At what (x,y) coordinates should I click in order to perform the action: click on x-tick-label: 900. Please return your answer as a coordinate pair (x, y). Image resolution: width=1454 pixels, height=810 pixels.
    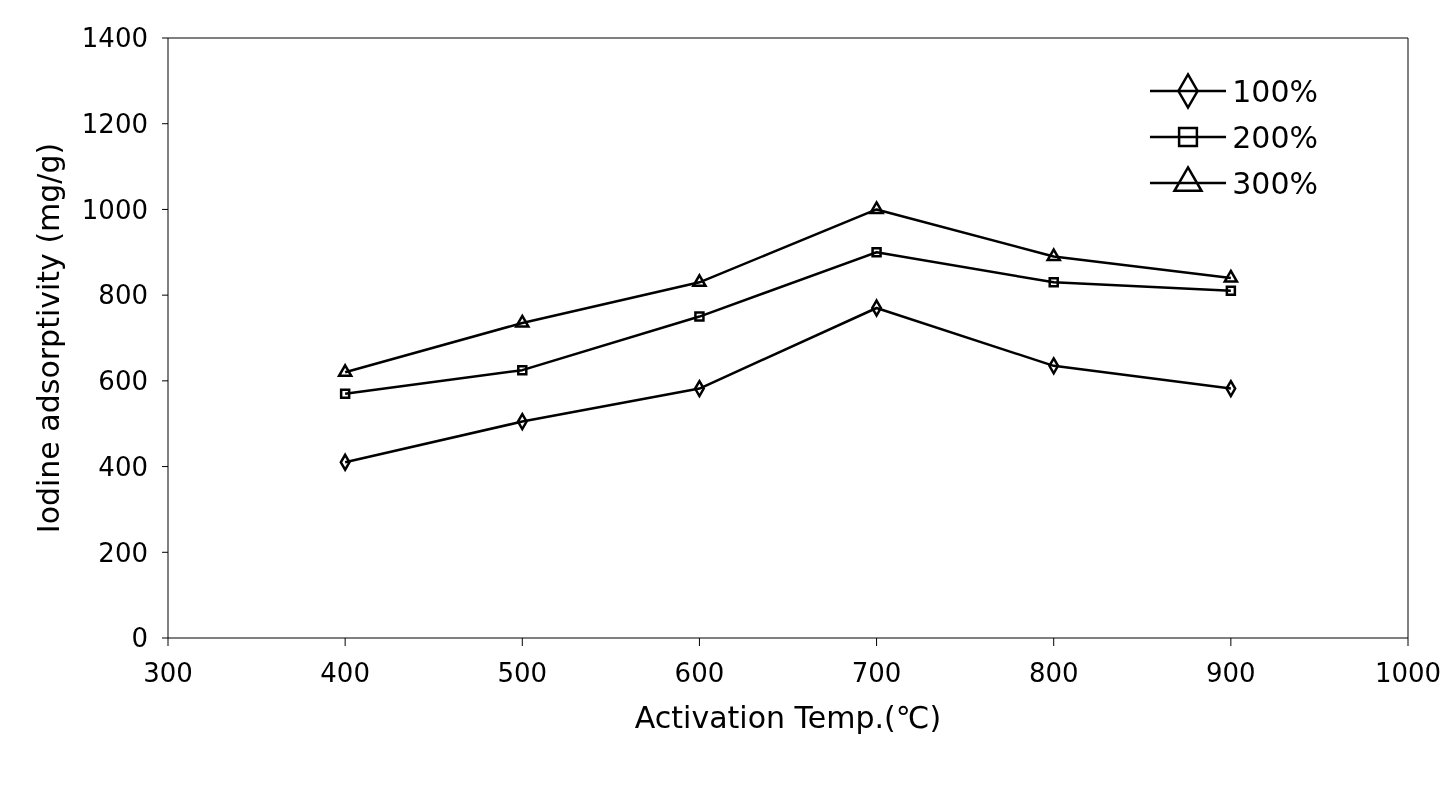
    Looking at the image, I should click on (1231, 673).